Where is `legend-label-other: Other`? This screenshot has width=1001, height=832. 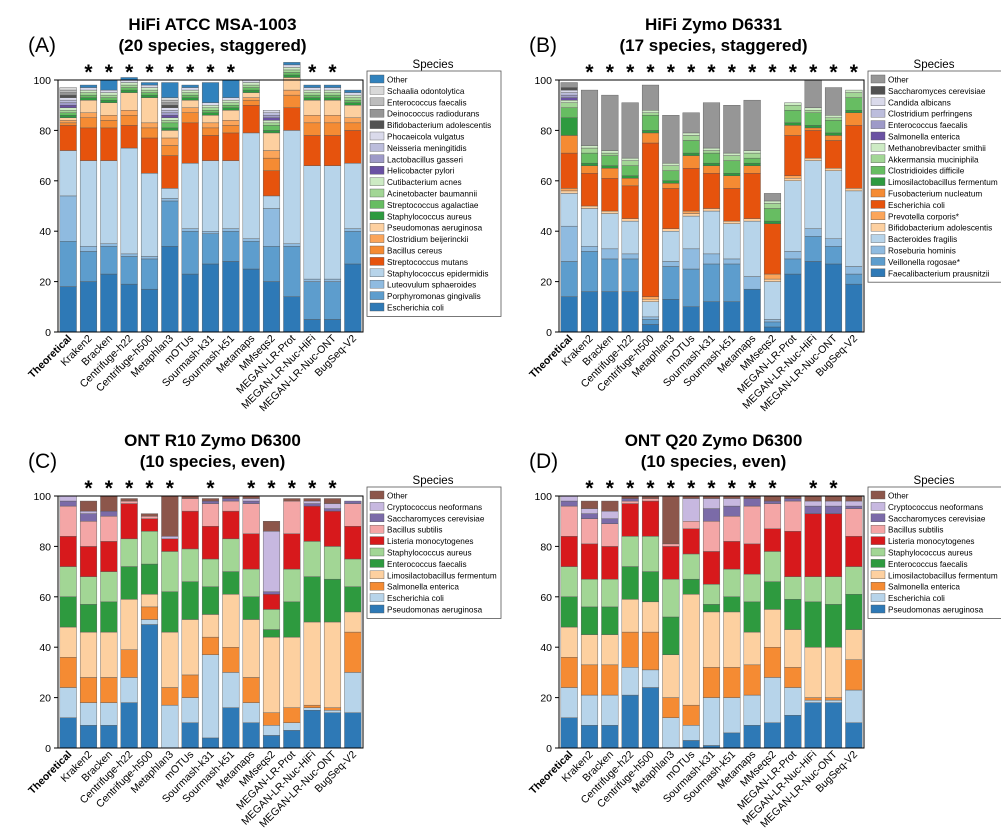
legend-label-other: Other is located at coordinates (898, 80).